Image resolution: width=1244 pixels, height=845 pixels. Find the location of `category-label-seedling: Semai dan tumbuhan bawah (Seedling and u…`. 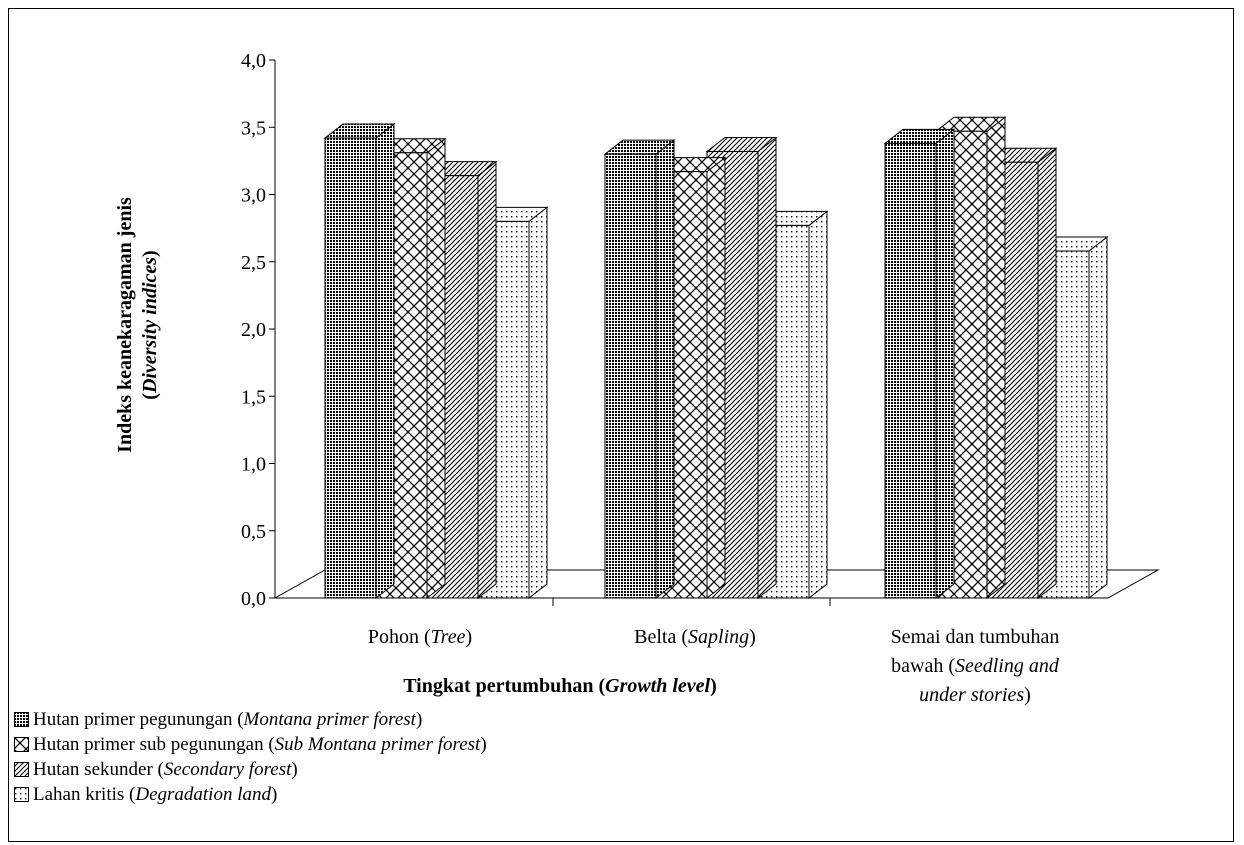

category-label-seedling: Semai dan tumbuhan bawah (Seedling and u… is located at coordinates (975, 666).